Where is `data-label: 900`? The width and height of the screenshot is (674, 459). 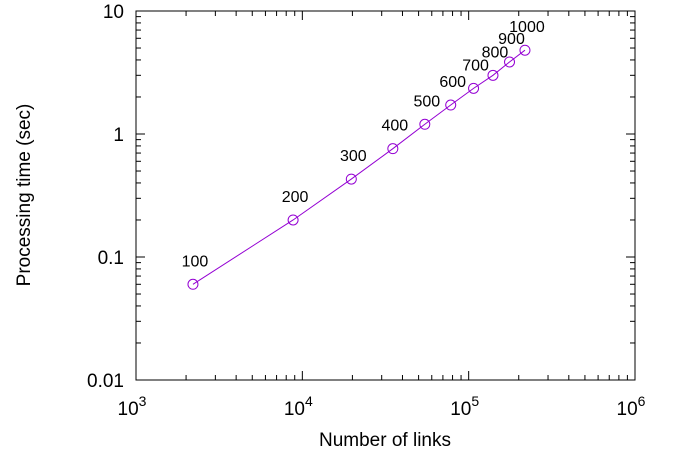
data-label: 900 is located at coordinates (511, 39).